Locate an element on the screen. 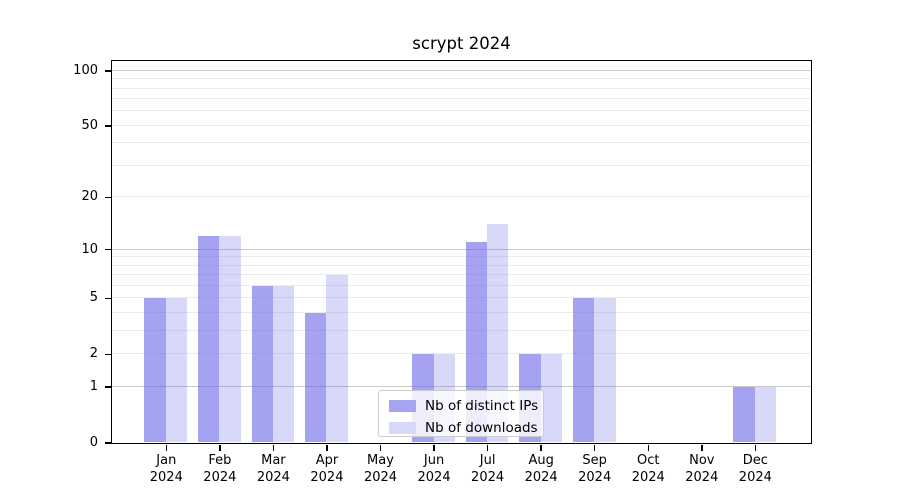 This screenshot has height=500, width=900. y-tick-label: 1 is located at coordinates (93, 387).